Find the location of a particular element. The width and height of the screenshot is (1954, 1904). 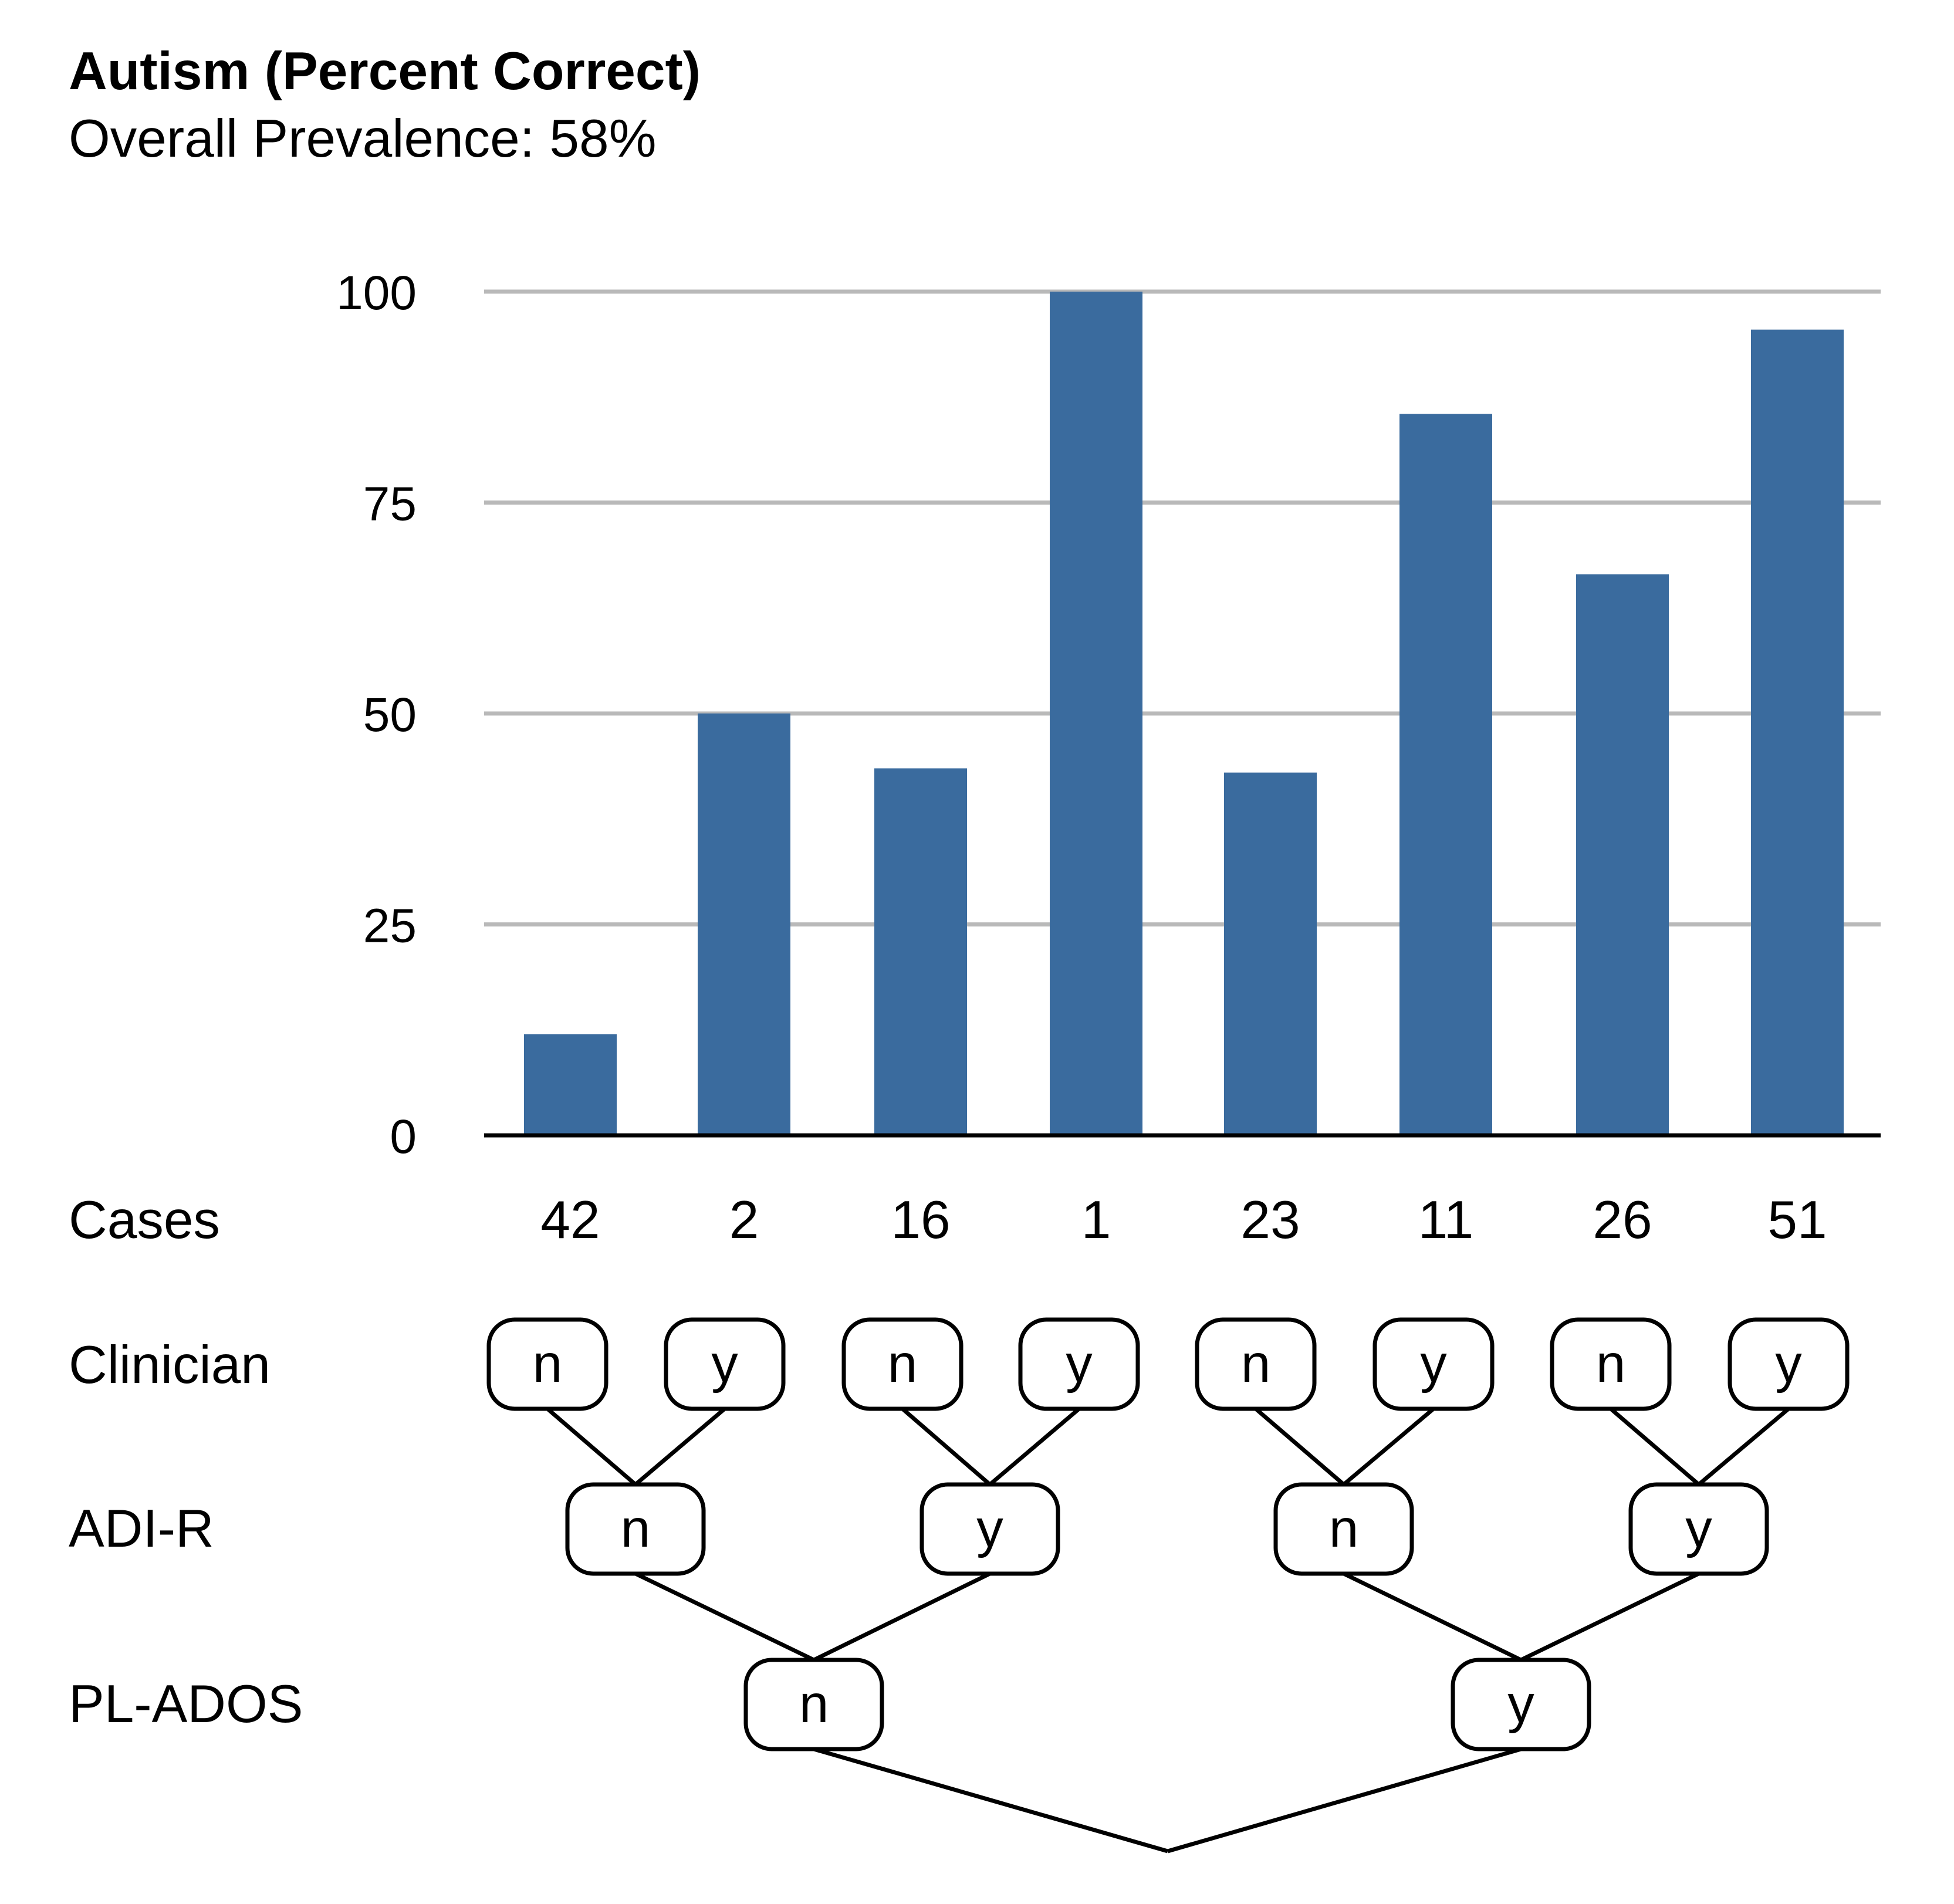

cases-value: 51 is located at coordinates (1797, 1220).